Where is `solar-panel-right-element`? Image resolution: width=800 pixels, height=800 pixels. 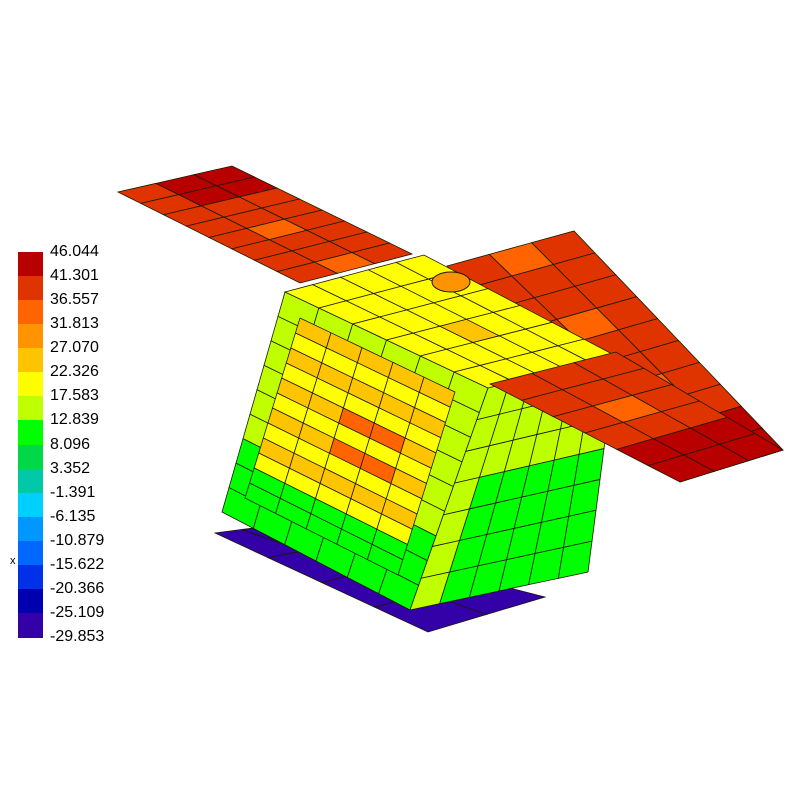
solar-panel-right-element is located at coordinates (751, 447).